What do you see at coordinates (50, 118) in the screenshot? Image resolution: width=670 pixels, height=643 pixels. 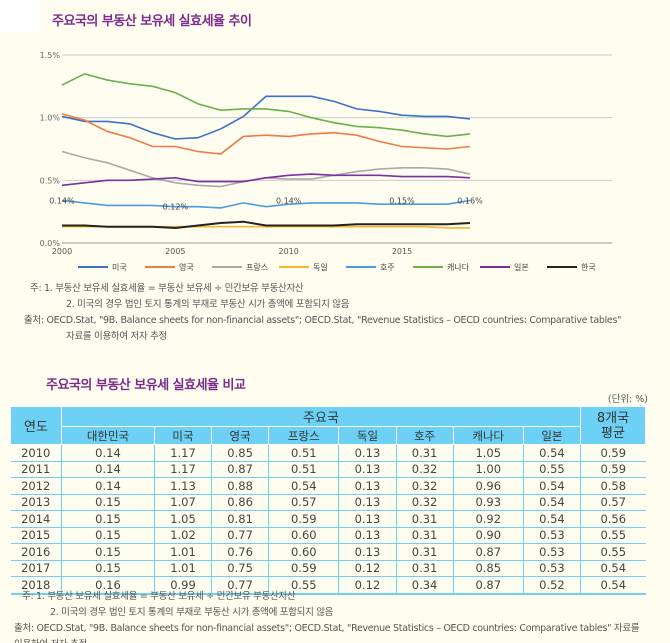 I see `y-tick-label: 1.0%` at bounding box center [50, 118].